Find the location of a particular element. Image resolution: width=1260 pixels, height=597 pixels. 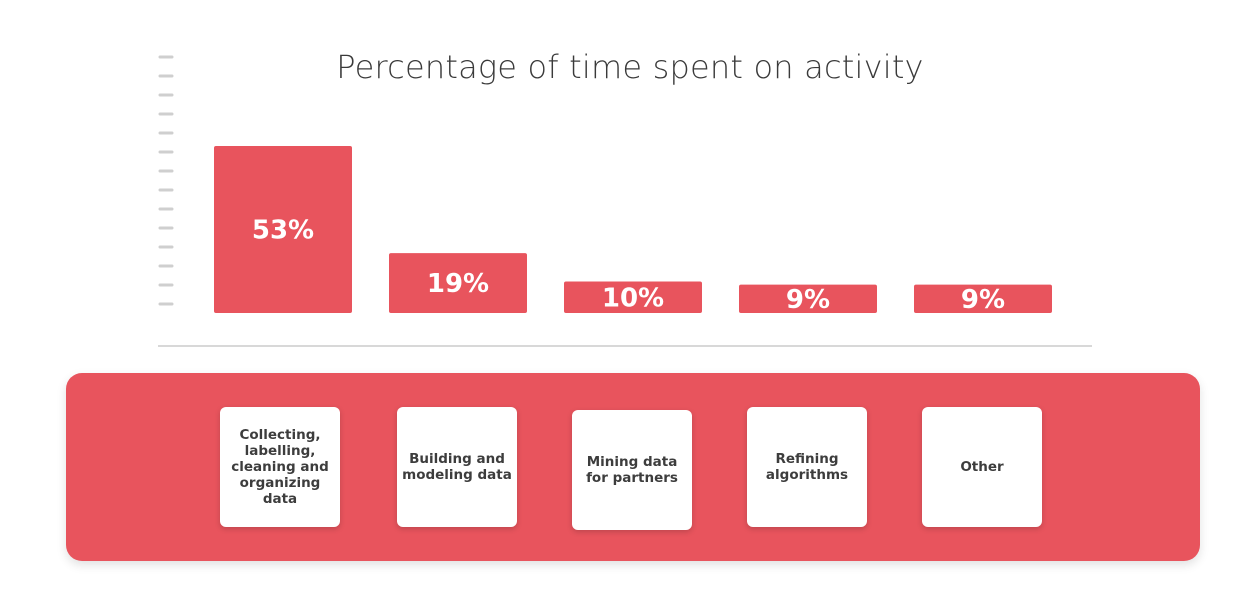

category-label: Building and modeling data is located at coordinates (457, 467).